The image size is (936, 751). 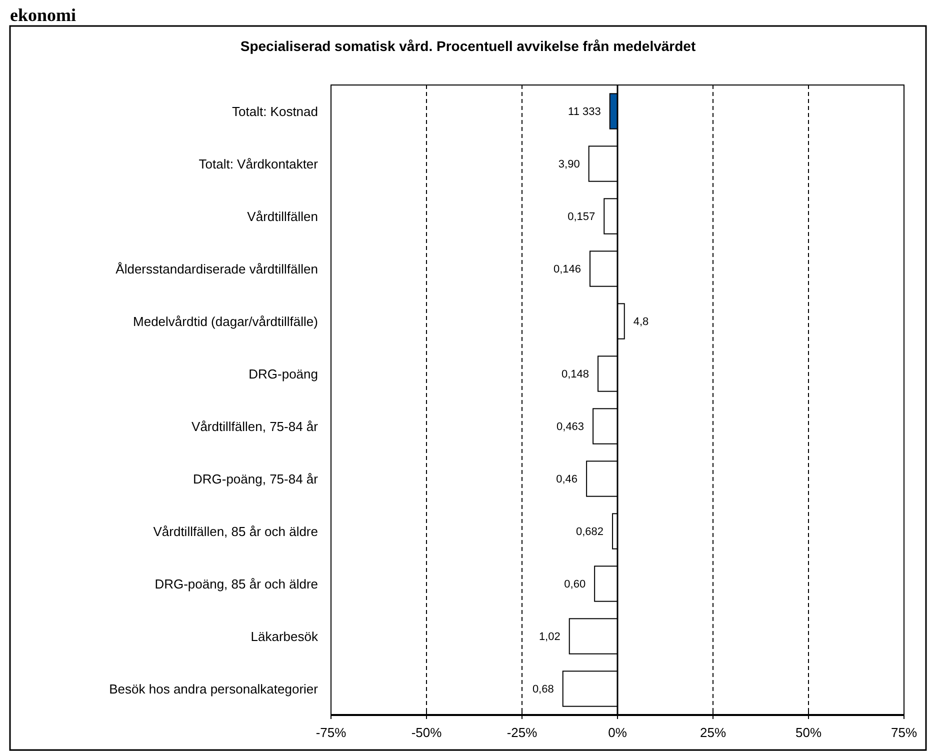 What do you see at coordinates (569, 164) in the screenshot?
I see `annotation: 3,90` at bounding box center [569, 164].